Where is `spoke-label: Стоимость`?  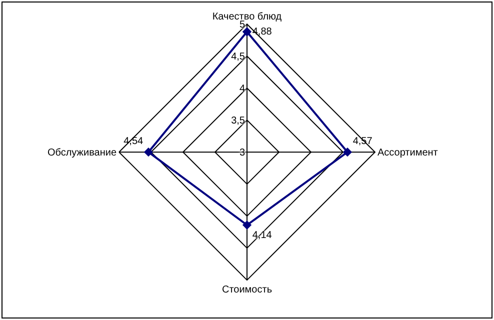
spoke-label: Стоимость is located at coordinates (247, 290).